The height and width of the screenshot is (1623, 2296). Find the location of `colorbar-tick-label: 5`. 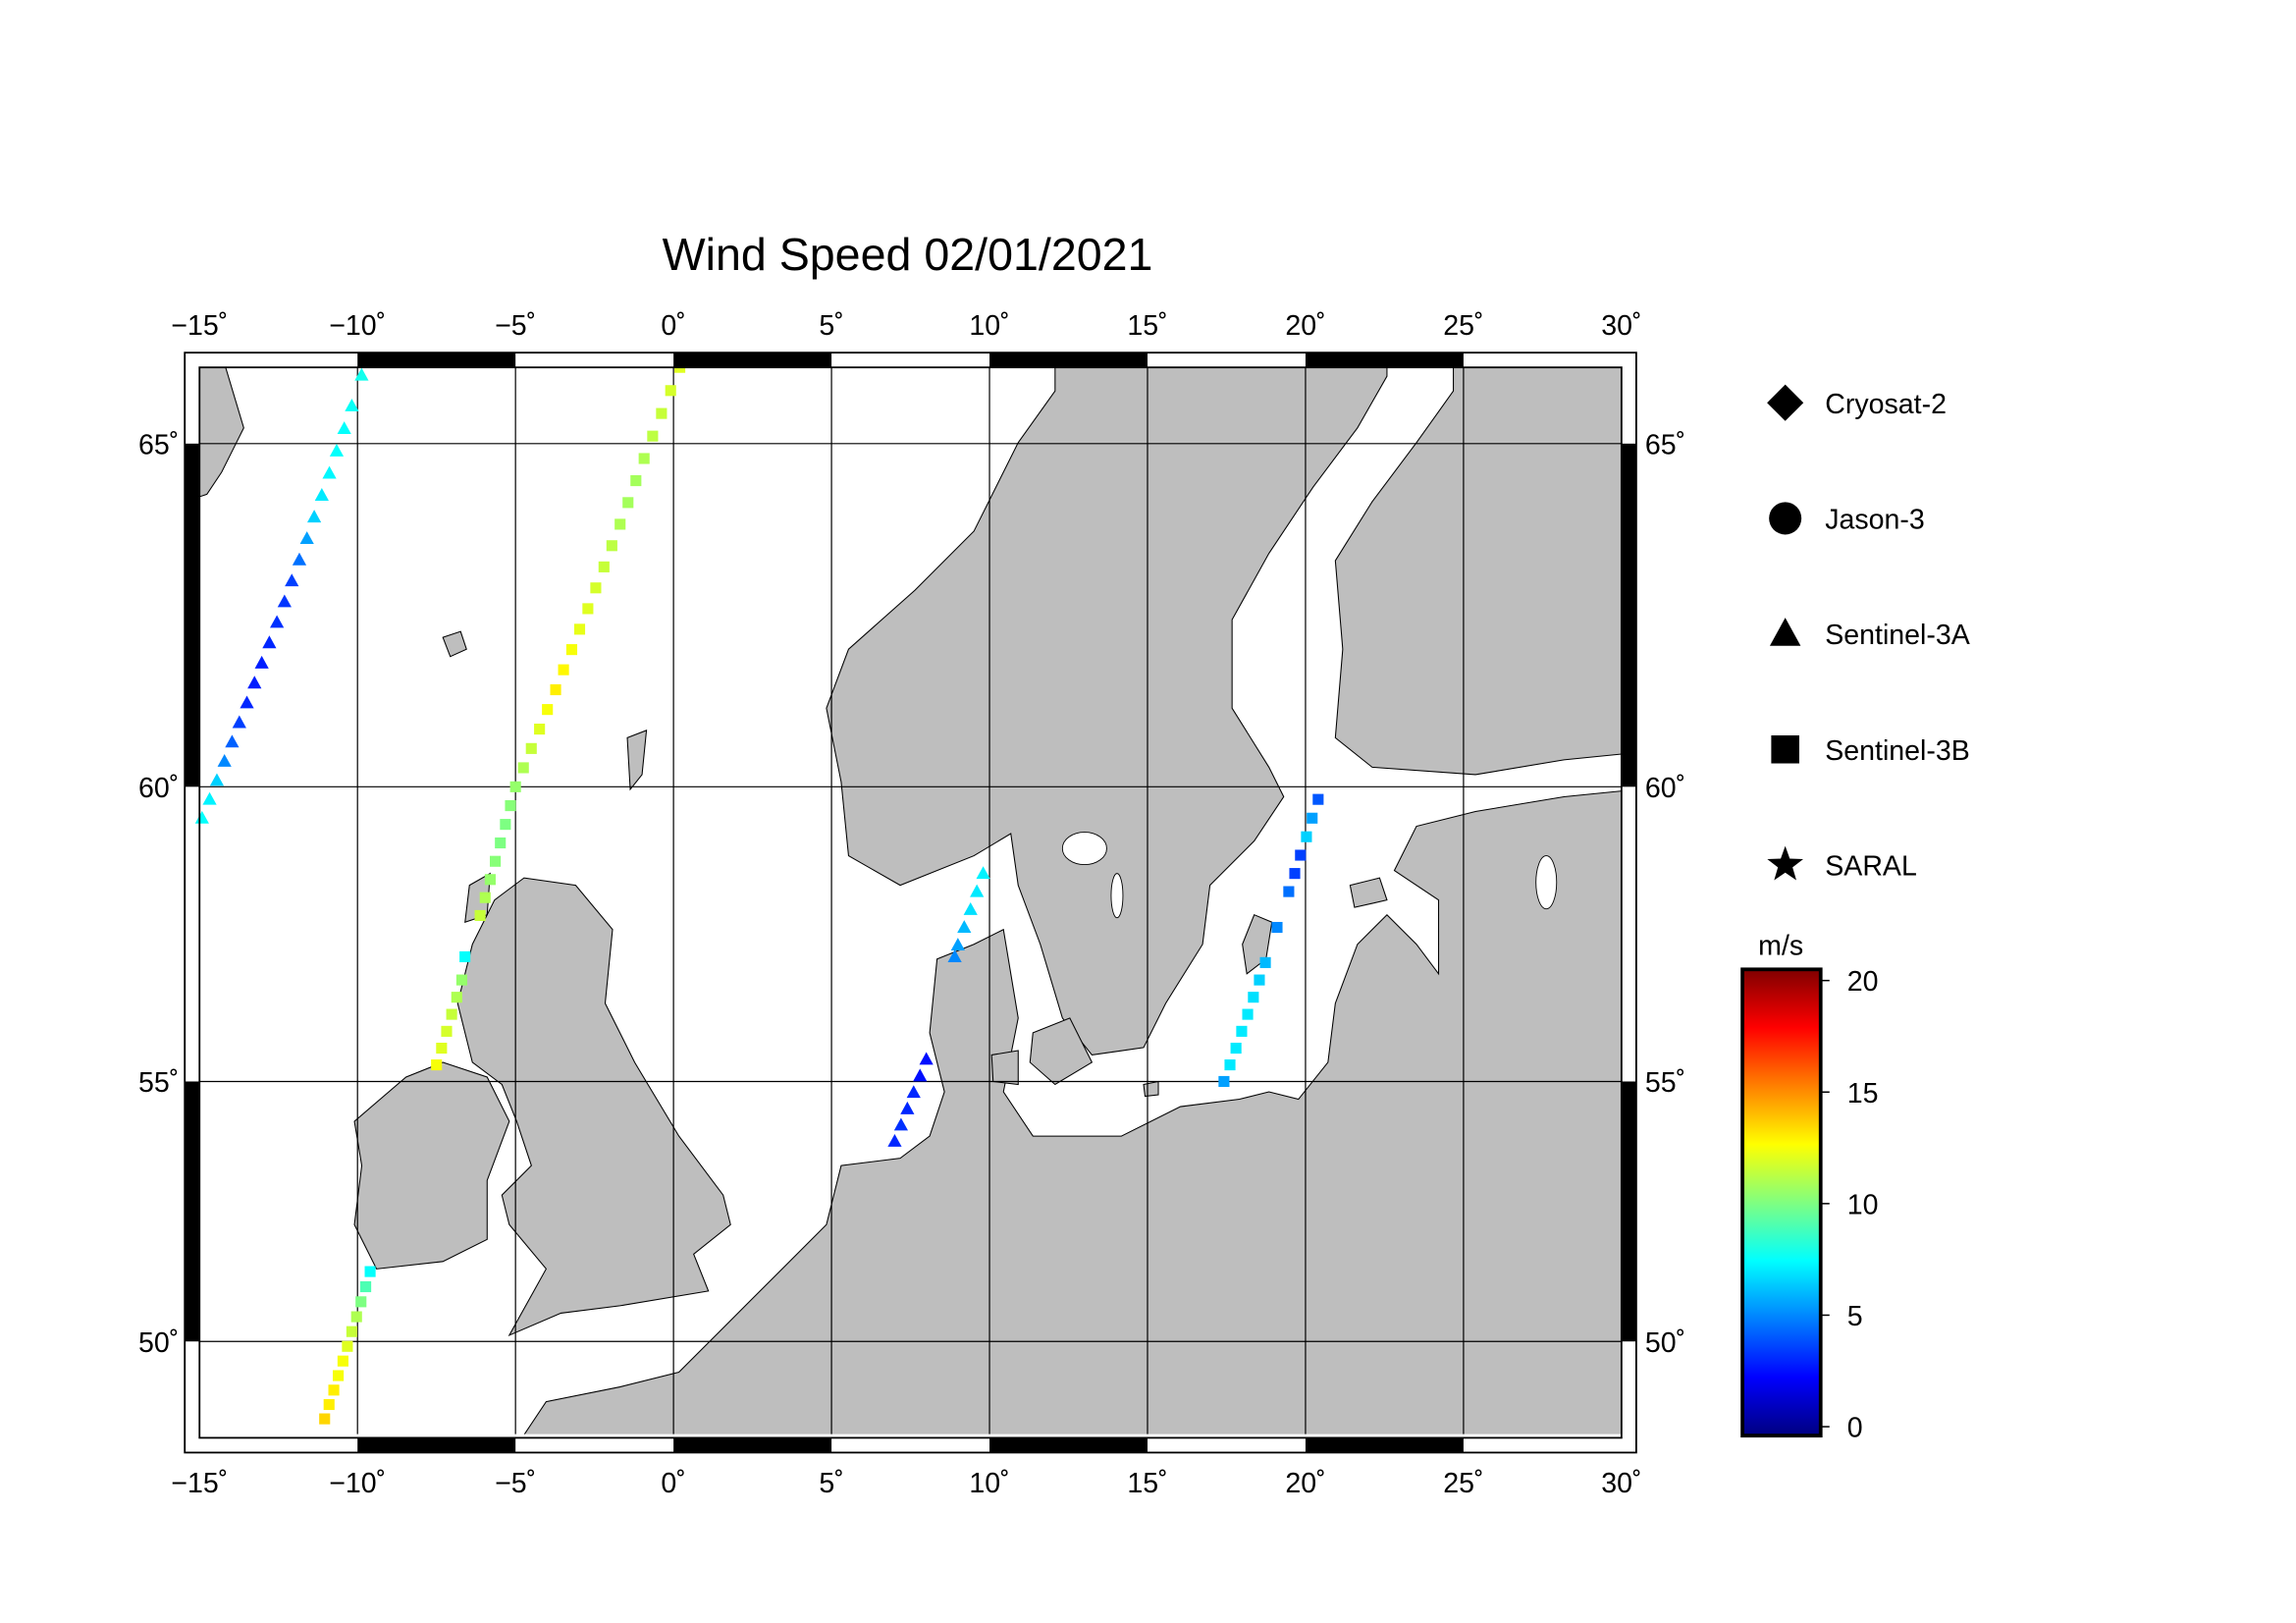

colorbar-tick-label: 5 is located at coordinates (1855, 1316).